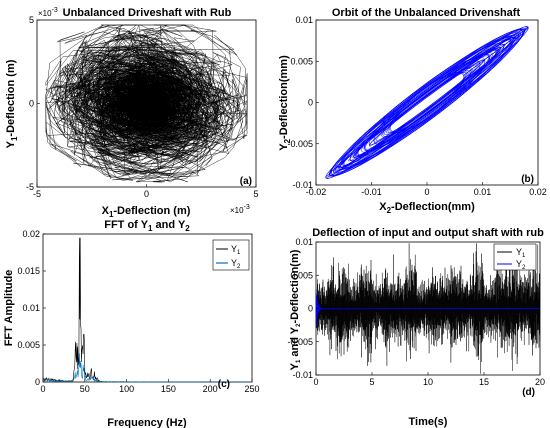 The width and height of the screenshot is (550, 428). What do you see at coordinates (31, 234) in the screenshot?
I see `y-tick-label: 0.02` at bounding box center [31, 234].